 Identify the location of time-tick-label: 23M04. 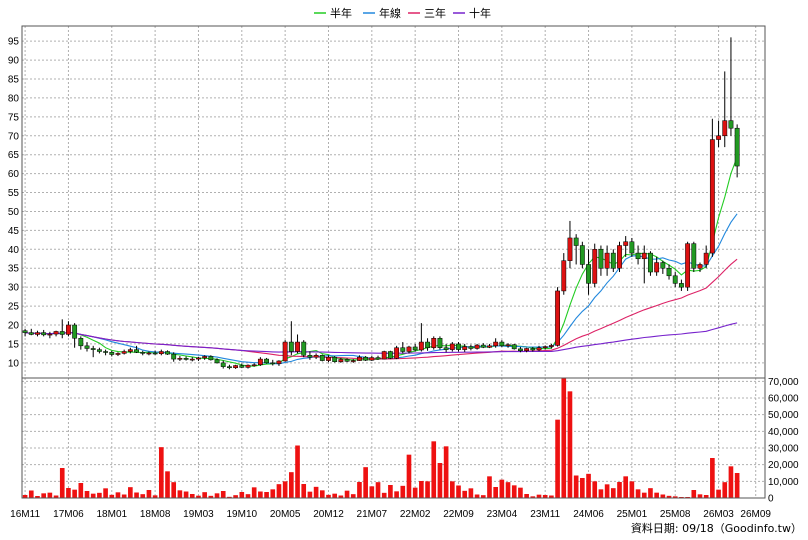
(502, 514).